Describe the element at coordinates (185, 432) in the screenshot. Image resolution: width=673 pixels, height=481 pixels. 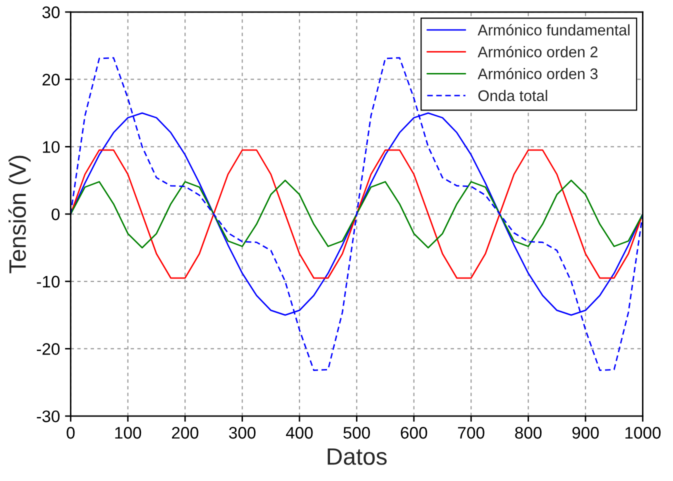
I see `x-tick-label: 200` at that location.